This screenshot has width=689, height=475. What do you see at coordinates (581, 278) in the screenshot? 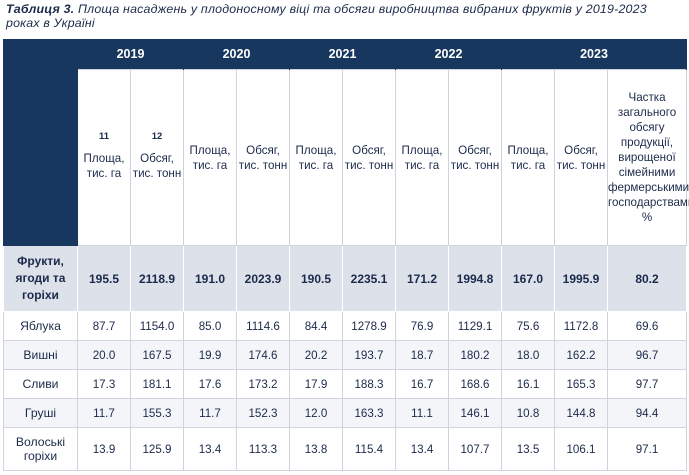
I see `table-cell: 1995.9` at bounding box center [581, 278].